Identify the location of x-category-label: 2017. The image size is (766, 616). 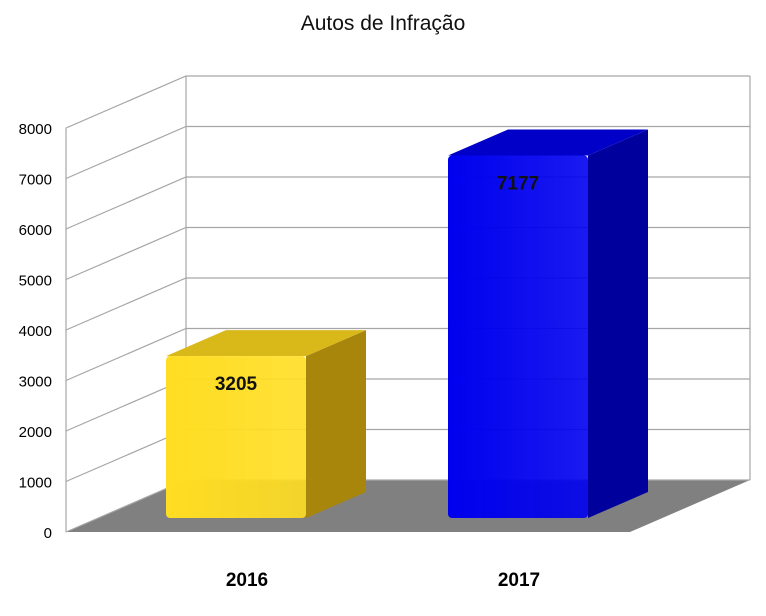
(519, 580).